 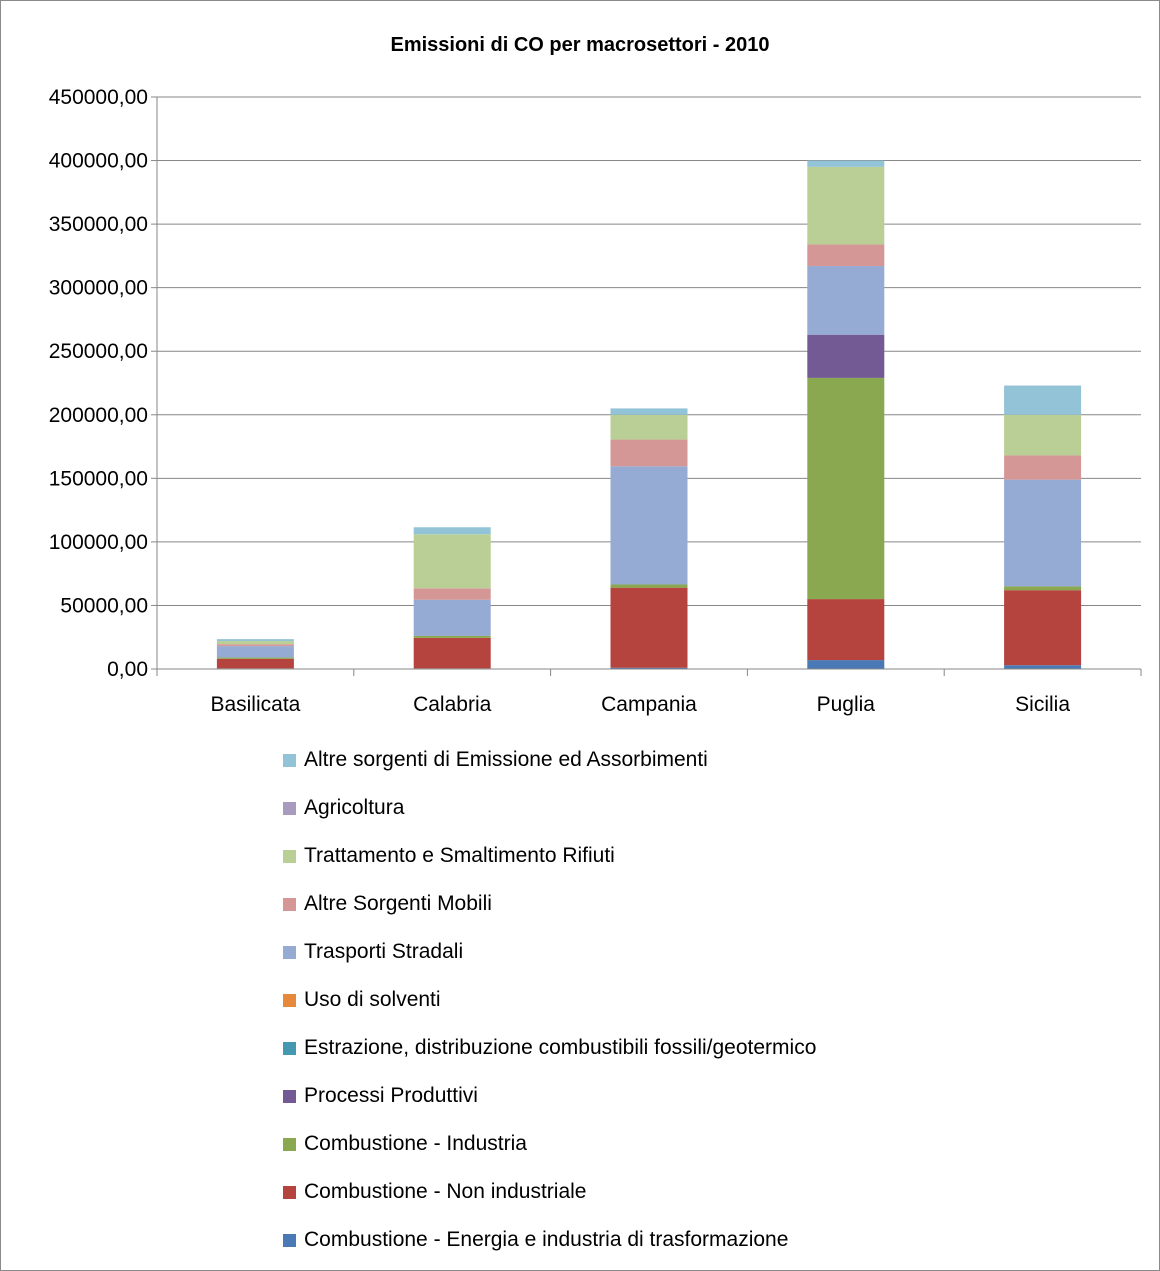 I want to click on y-tick-label: 350000,00, so click(x=98, y=224).